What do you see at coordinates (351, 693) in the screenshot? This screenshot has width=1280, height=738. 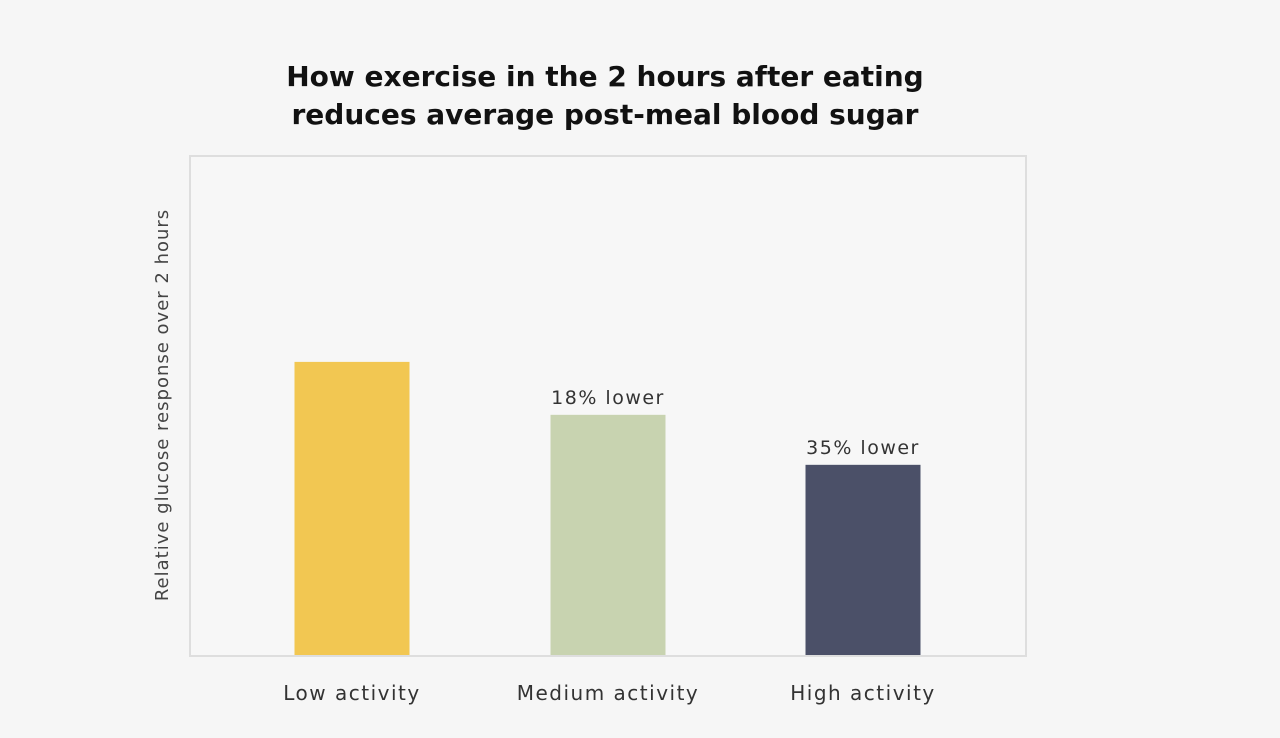 I see `x-tick-label-low-activity: Low activity` at bounding box center [351, 693].